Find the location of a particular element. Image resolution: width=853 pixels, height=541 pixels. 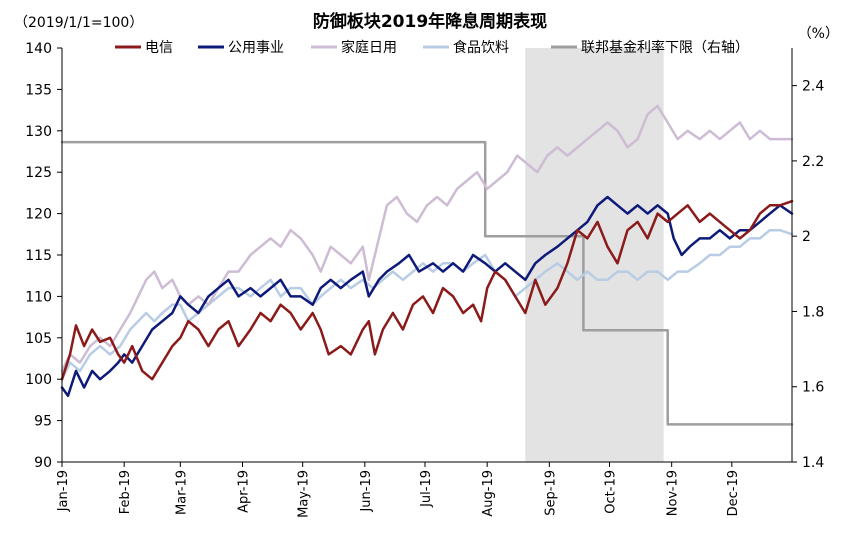

x-tick-label: Aug-19 is located at coordinates (488, 493).